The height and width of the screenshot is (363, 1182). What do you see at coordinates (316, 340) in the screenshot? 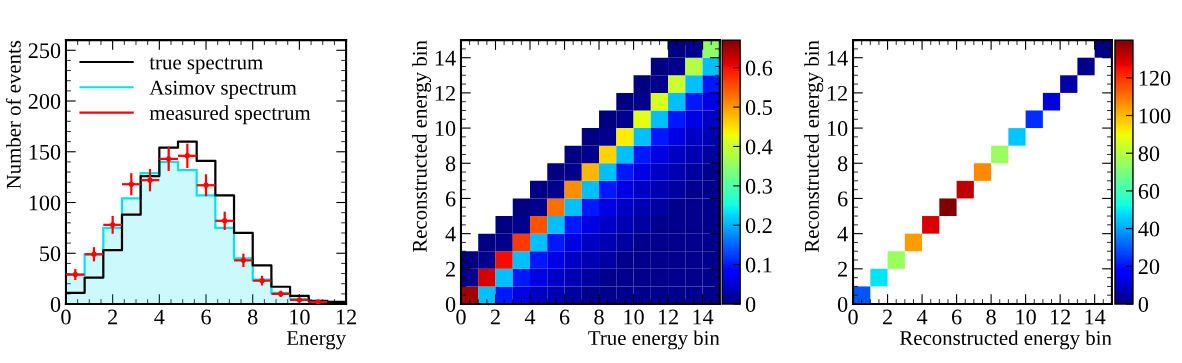
I see `x-axis-title: Energy` at bounding box center [316, 340].